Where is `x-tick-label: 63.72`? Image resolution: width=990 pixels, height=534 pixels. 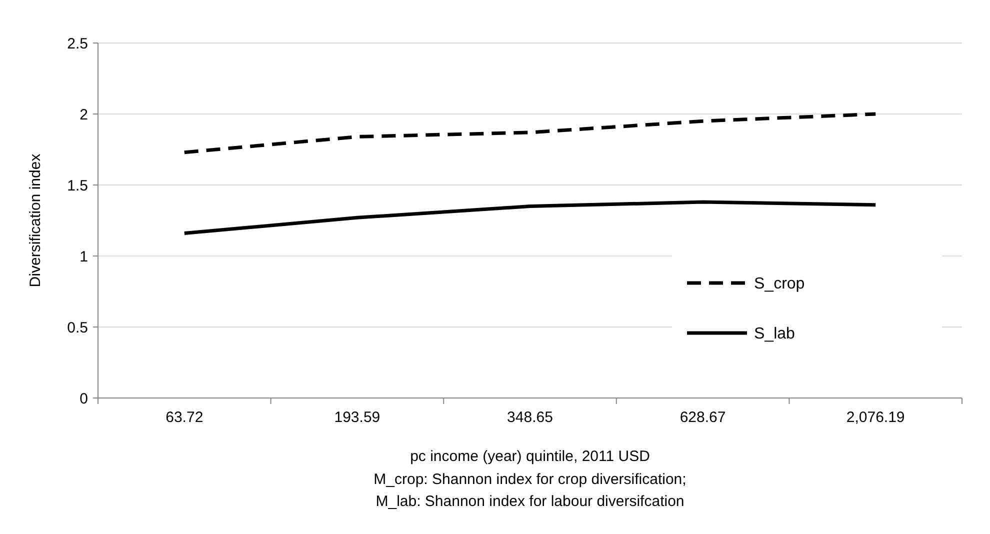
x-tick-label: 63.72 is located at coordinates (185, 417).